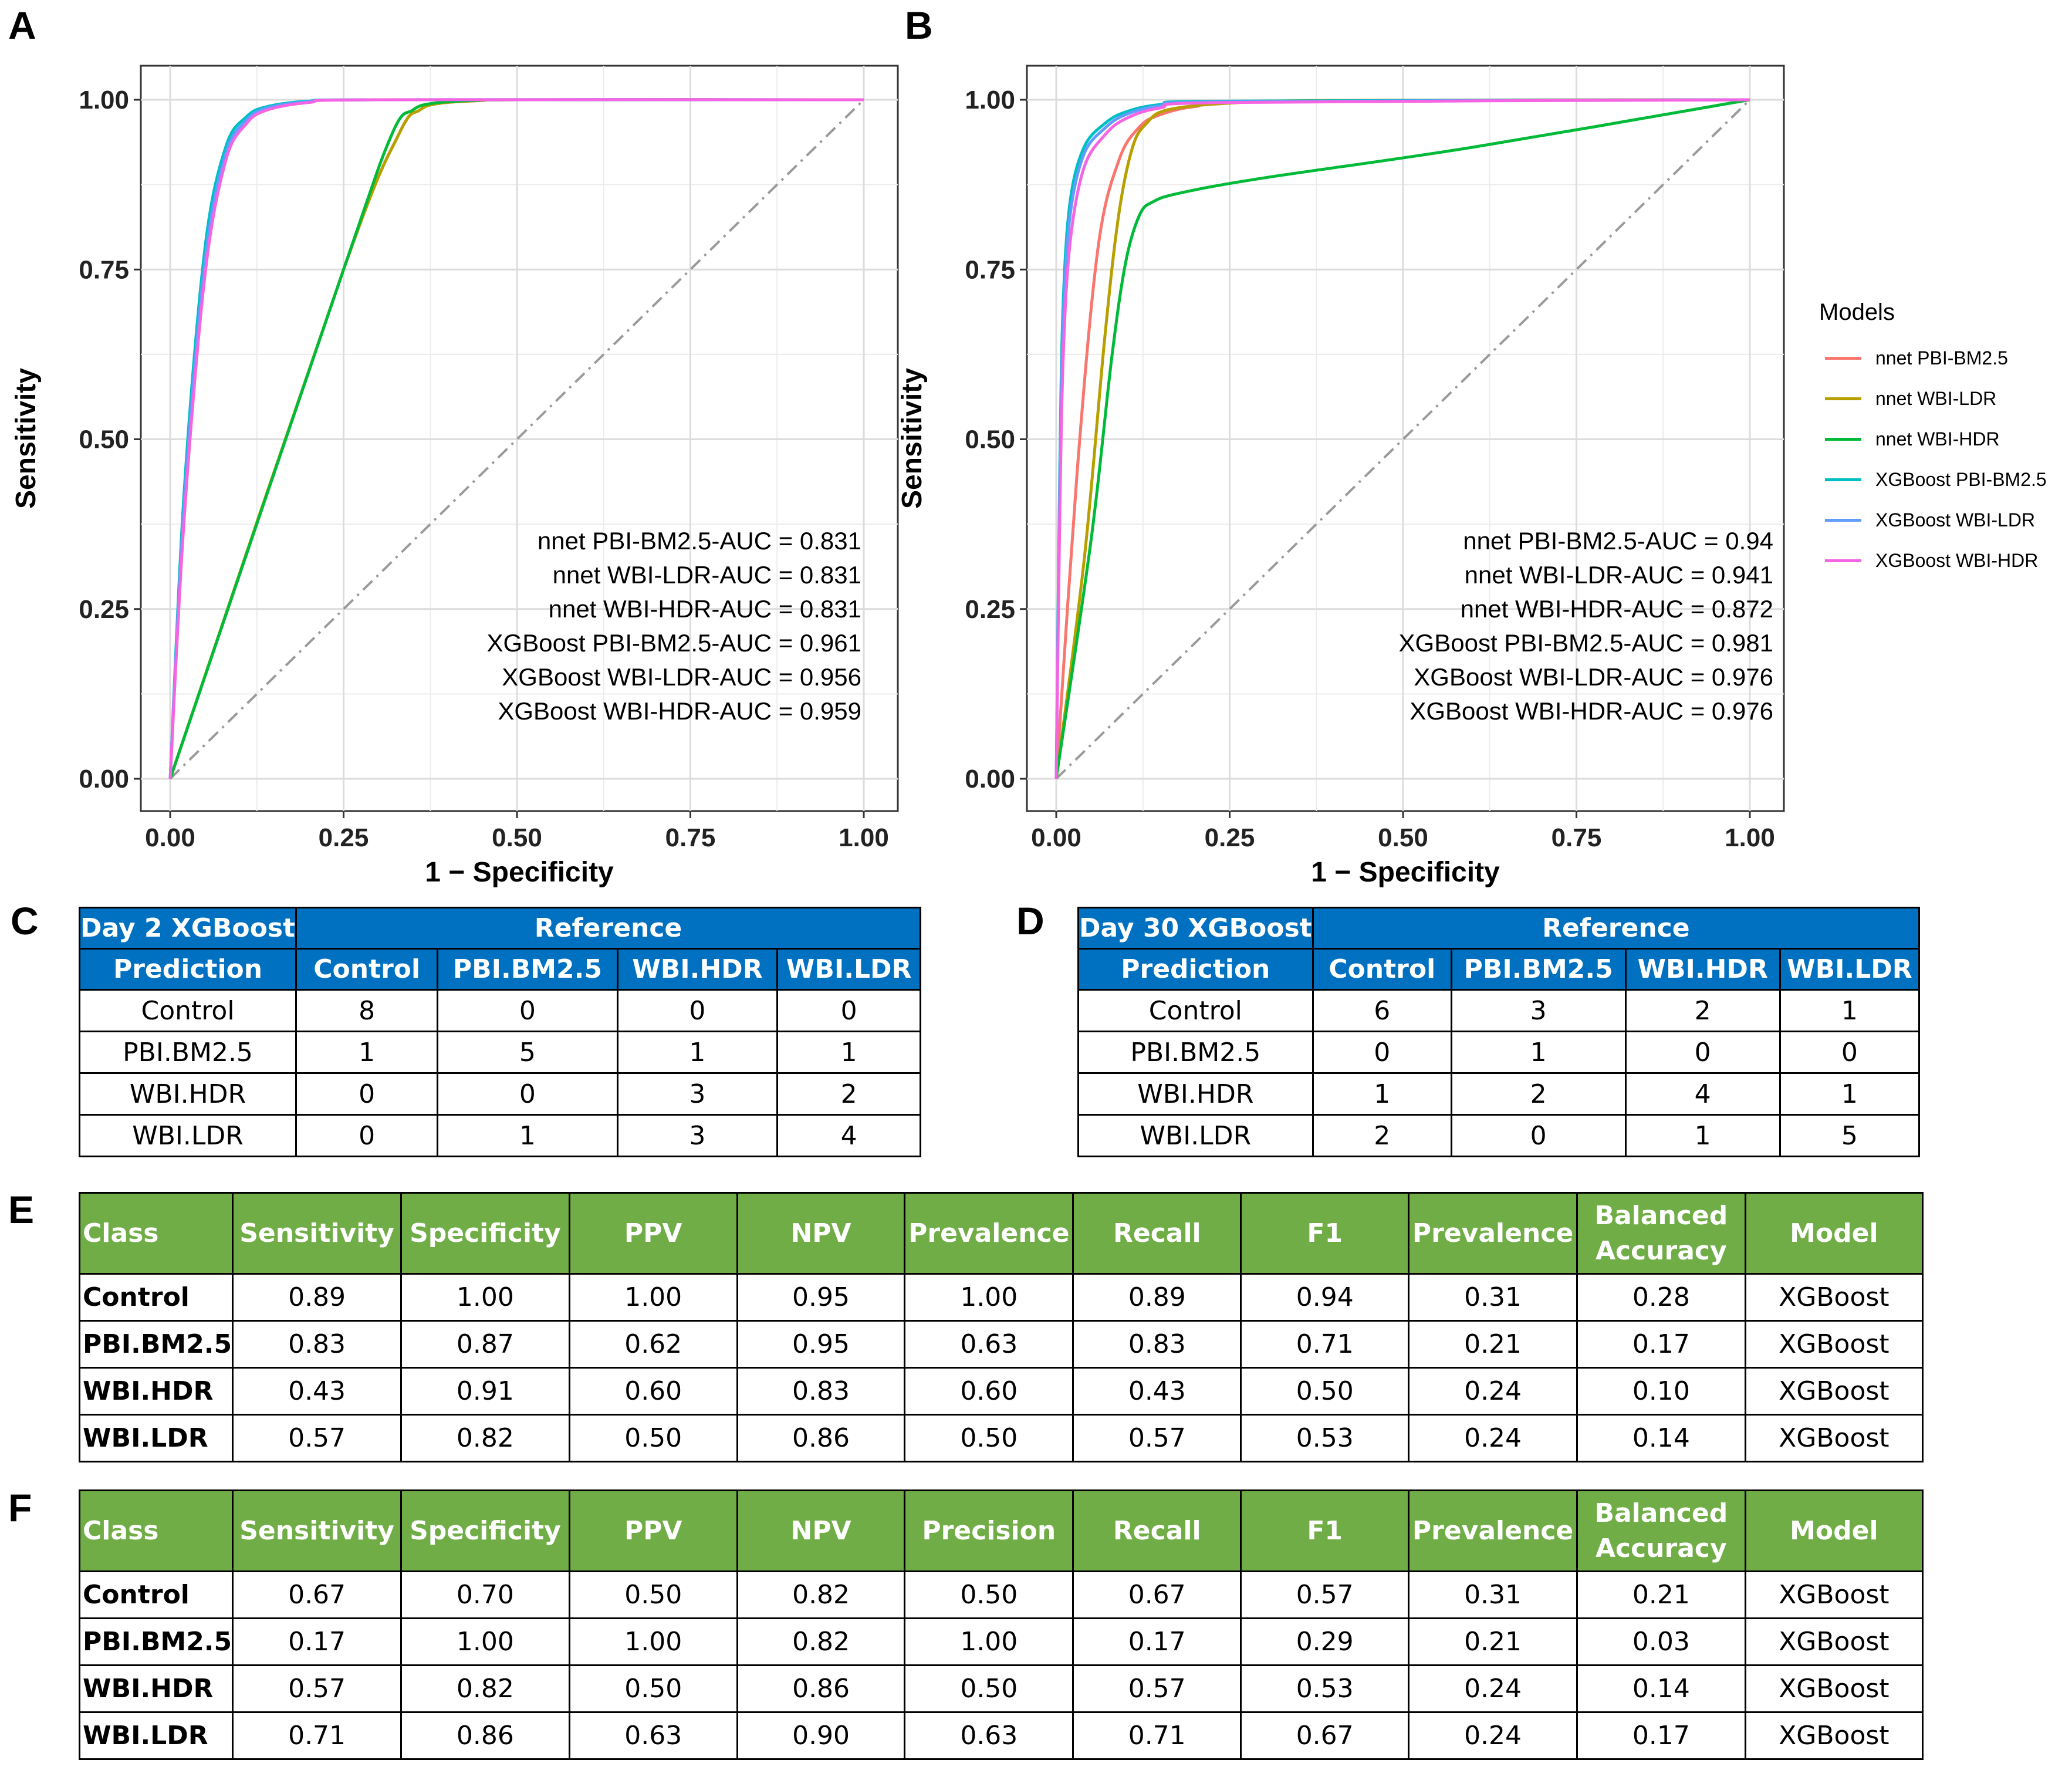 The image size is (2072, 1770). I want to click on x-tick-label: 0.50, so click(517, 837).